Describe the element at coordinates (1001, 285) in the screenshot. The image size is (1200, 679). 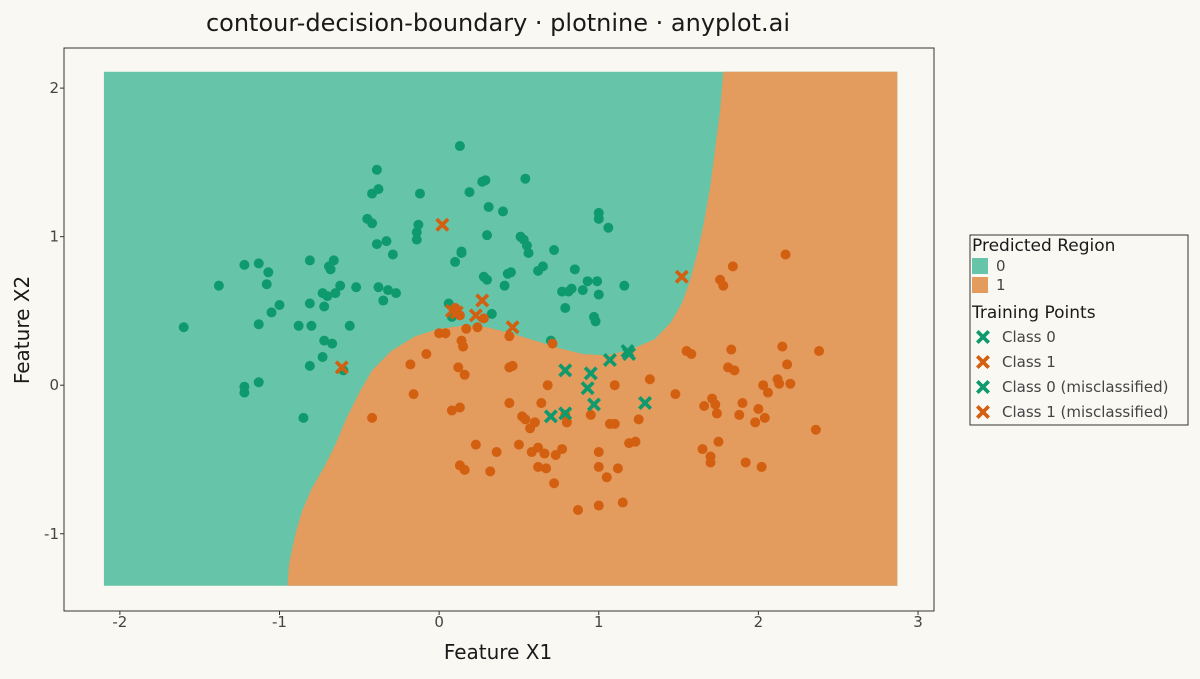
I see `legend-region-label: 1` at that location.